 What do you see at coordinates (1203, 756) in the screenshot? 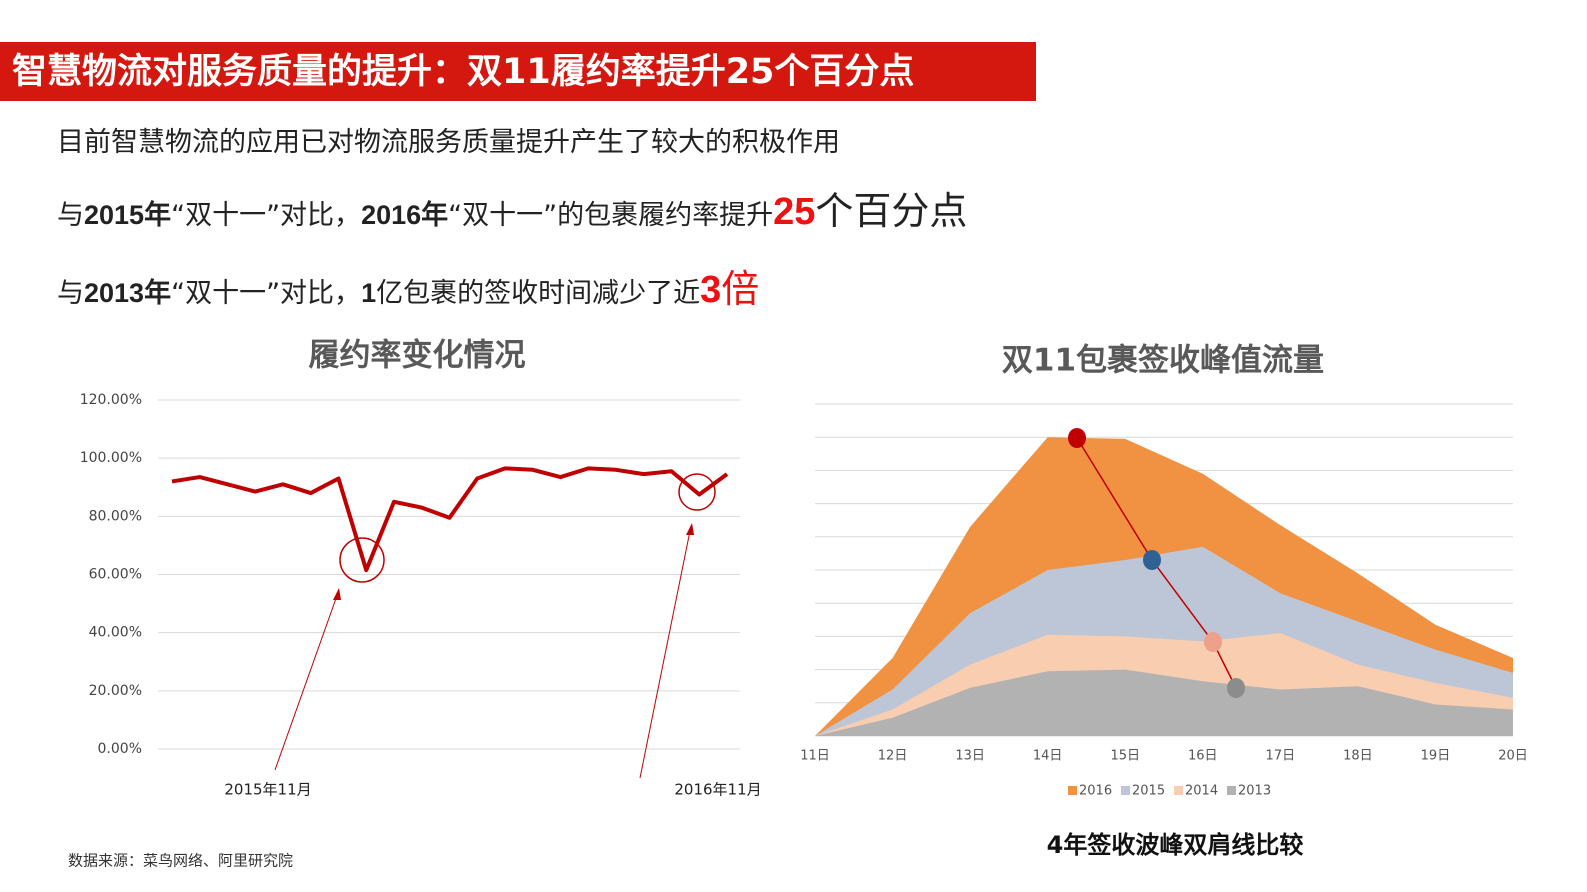
I see `x-tick-label: 16日` at bounding box center [1203, 756].